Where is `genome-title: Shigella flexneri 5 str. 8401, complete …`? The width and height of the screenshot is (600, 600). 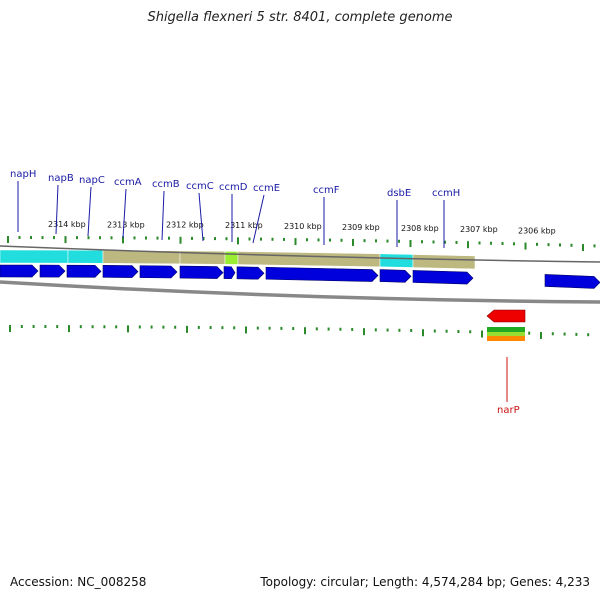 genome-title: Shigella flexneri 5 str. 8401, complete … is located at coordinates (300, 17).